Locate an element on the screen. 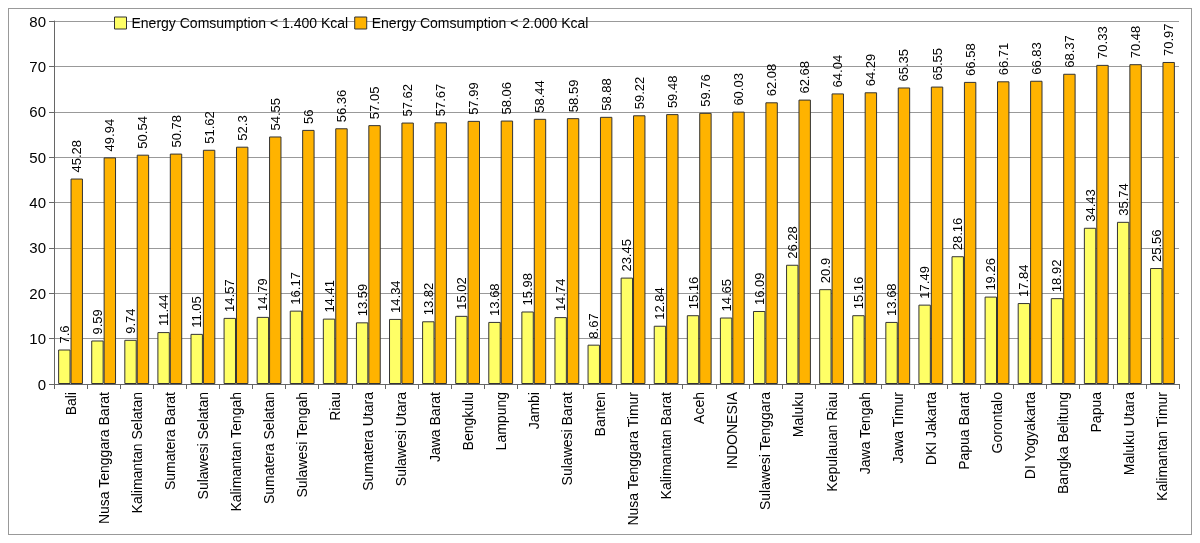 The width and height of the screenshot is (1200, 543). data-label: 16.09 is located at coordinates (759, 288).